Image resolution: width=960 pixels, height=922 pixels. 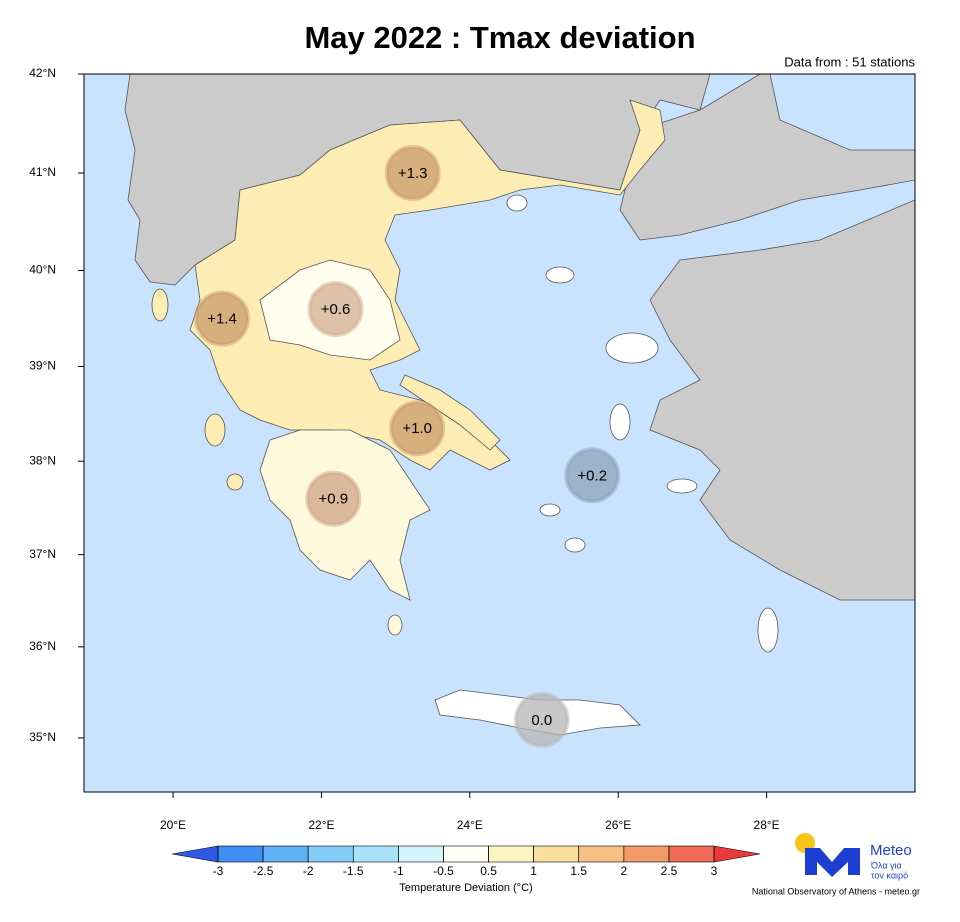 What do you see at coordinates (488, 871) in the screenshot?
I see `colorbar-label: 0.5` at bounding box center [488, 871].